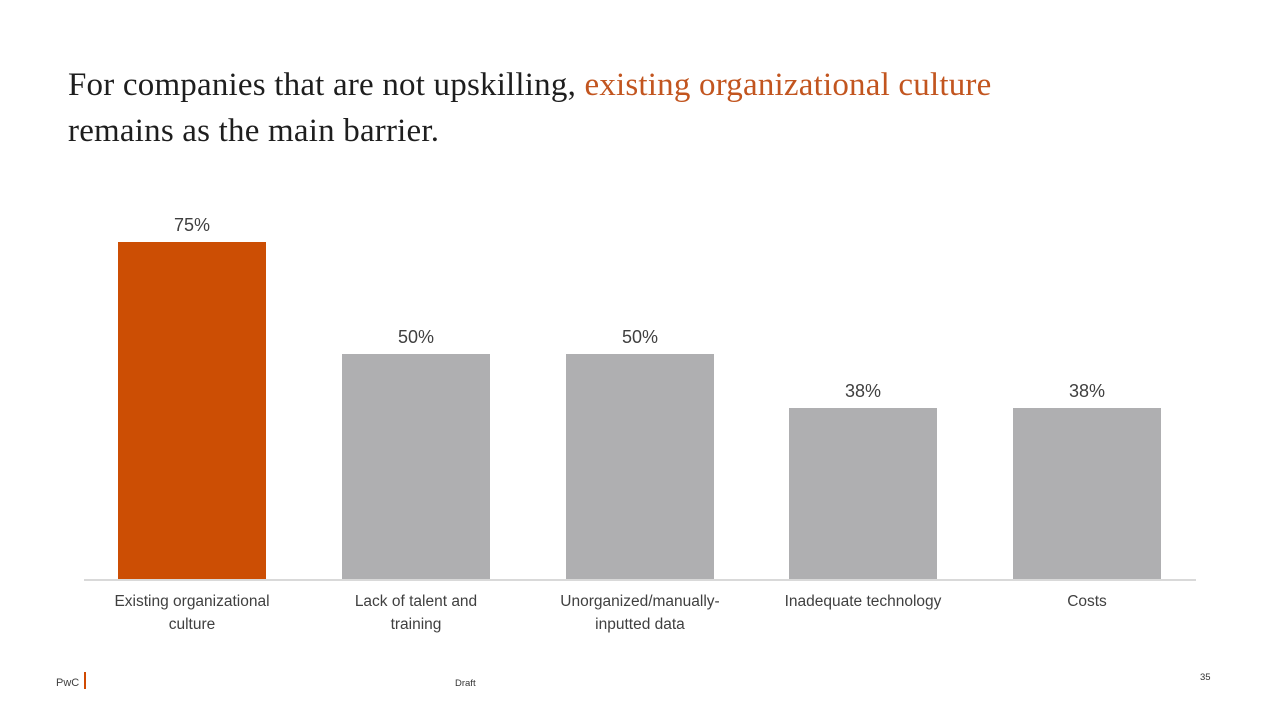 This screenshot has width=1280, height=720. What do you see at coordinates (465, 683) in the screenshot?
I see `draft-label: Draft` at bounding box center [465, 683].